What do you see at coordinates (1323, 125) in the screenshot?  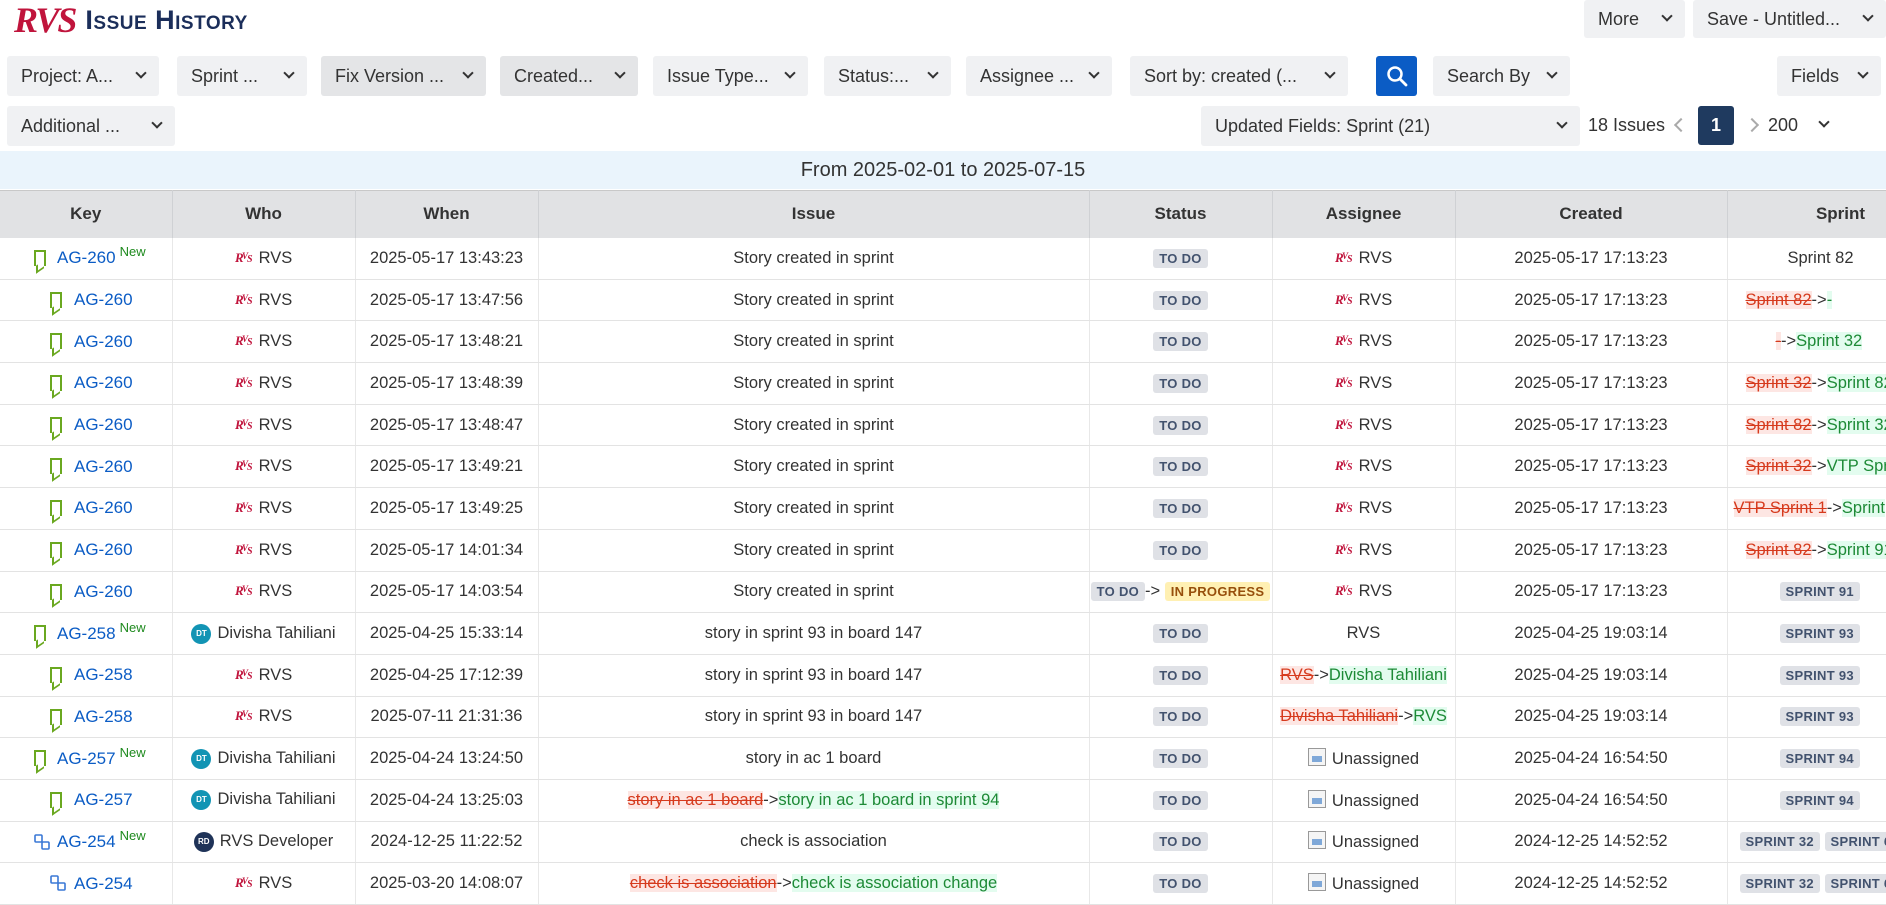 I see `updated-fields-label: Updated Fields: Sprint (21)` at bounding box center [1323, 125].